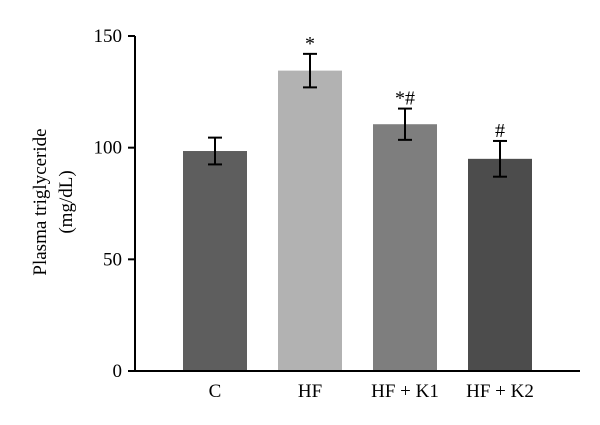  What do you see at coordinates (405, 391) in the screenshot?
I see `x-tick-label: HF + K1` at bounding box center [405, 391].